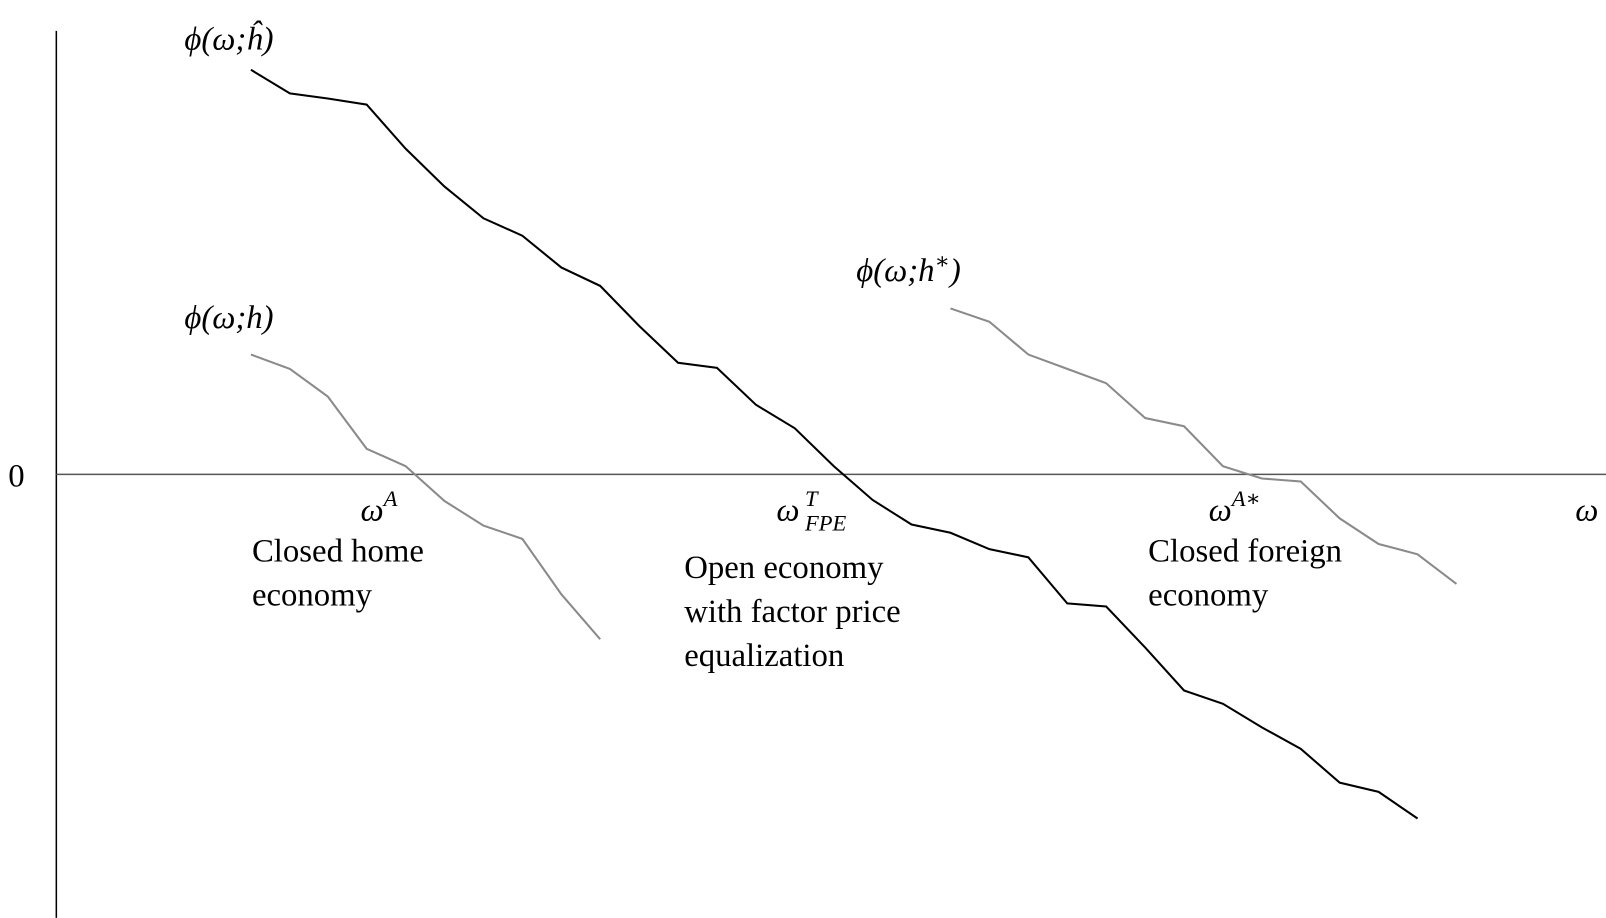 The image size is (1606, 918). What do you see at coordinates (812, 498) in the screenshot?
I see `label-sup: T` at bounding box center [812, 498].